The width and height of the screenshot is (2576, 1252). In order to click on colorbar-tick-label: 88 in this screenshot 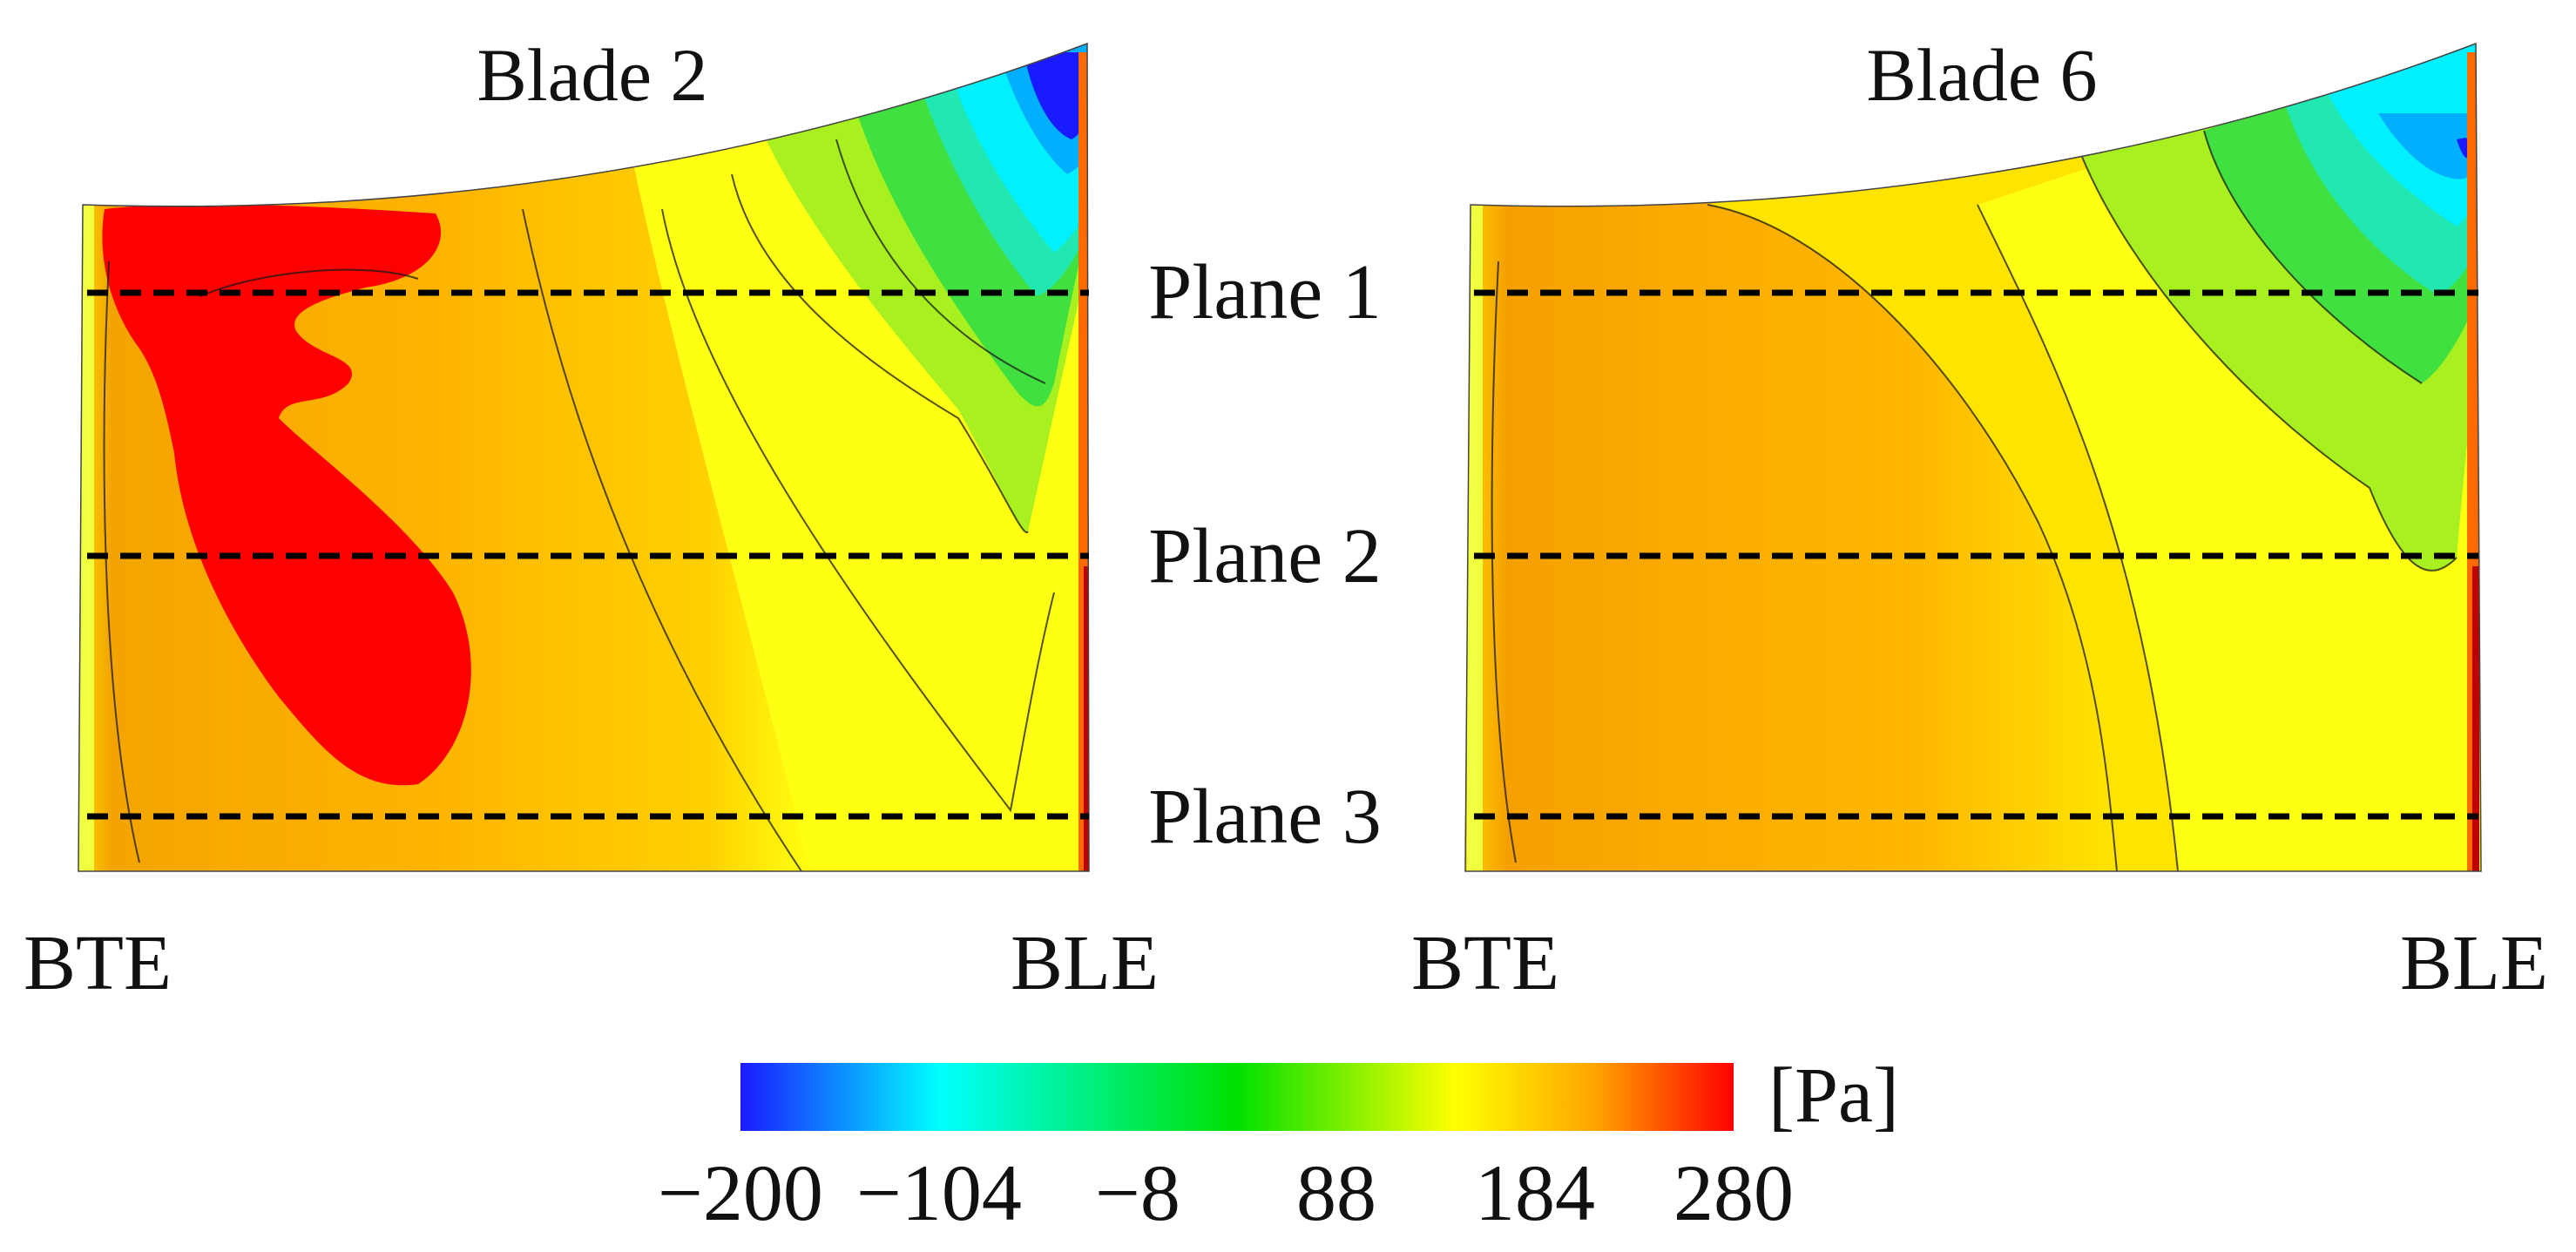, I will do `click(1336, 1192)`.